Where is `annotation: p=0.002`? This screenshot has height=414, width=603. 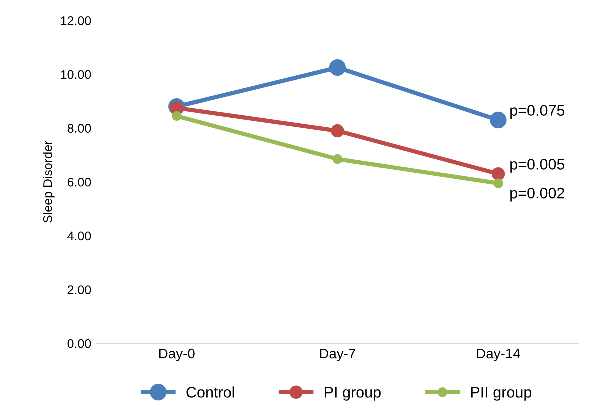
annotation: p=0.002 is located at coordinates (537, 195).